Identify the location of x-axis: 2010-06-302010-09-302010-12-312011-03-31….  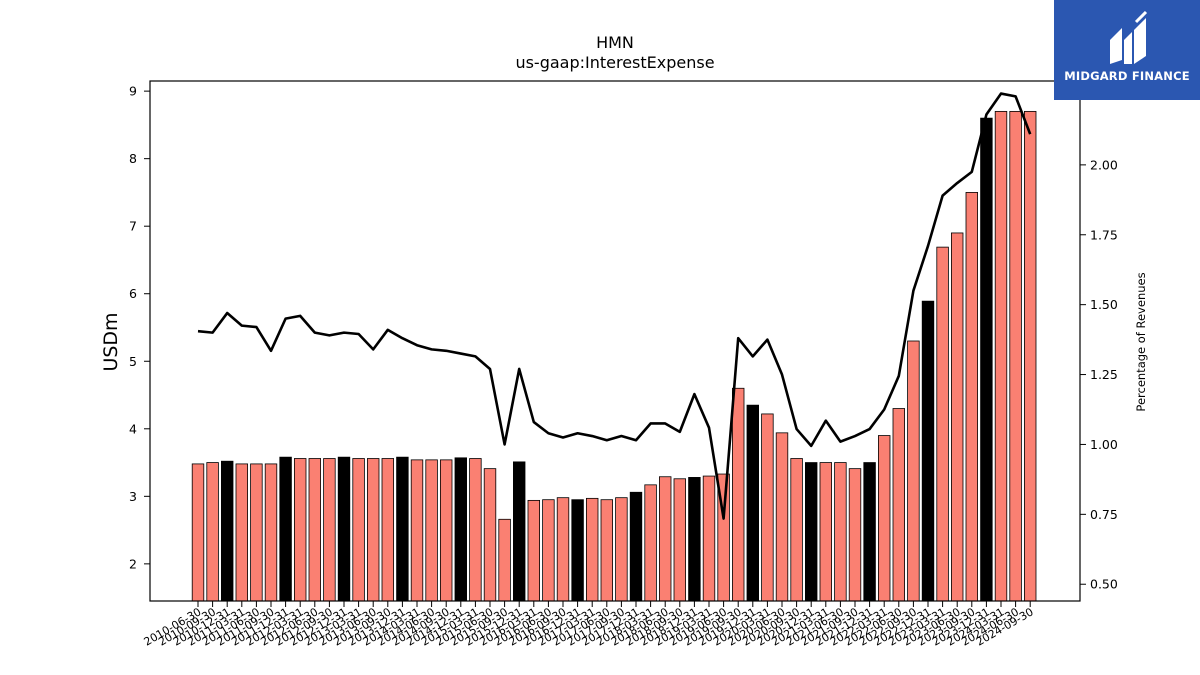
(589, 625).